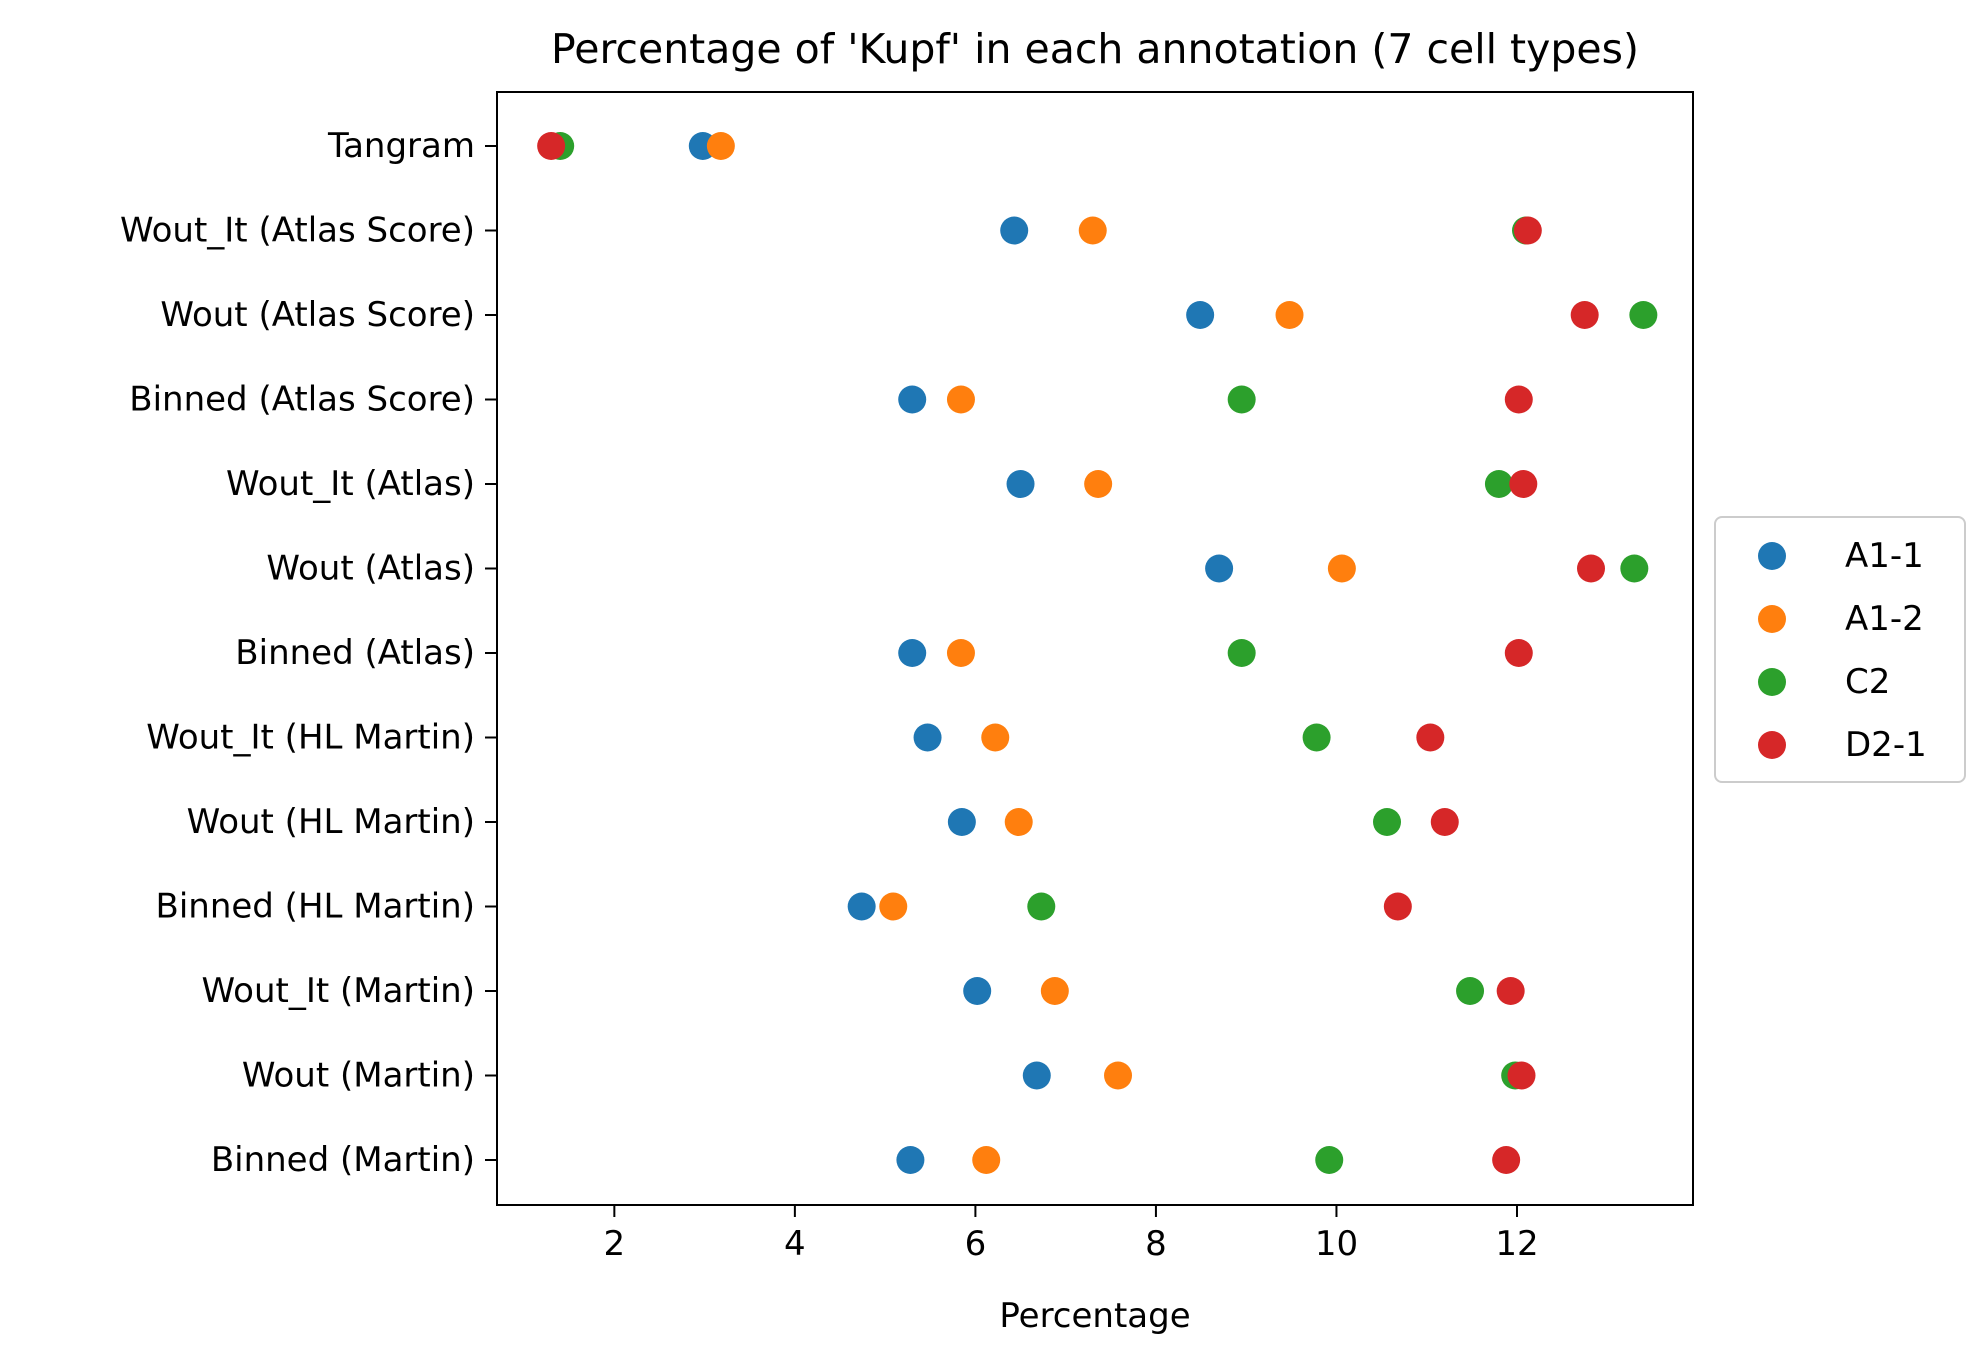 The image size is (1985, 1361). What do you see at coordinates (302, 400) in the screenshot?
I see `y-tick-label: Binned (Atlas Score)` at bounding box center [302, 400].